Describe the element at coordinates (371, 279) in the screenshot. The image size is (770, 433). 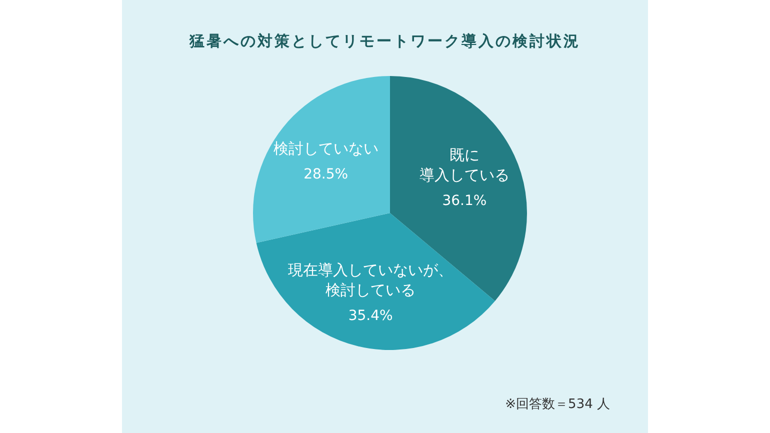
I see `slice-label: 現在導入していないが、検討している` at that location.